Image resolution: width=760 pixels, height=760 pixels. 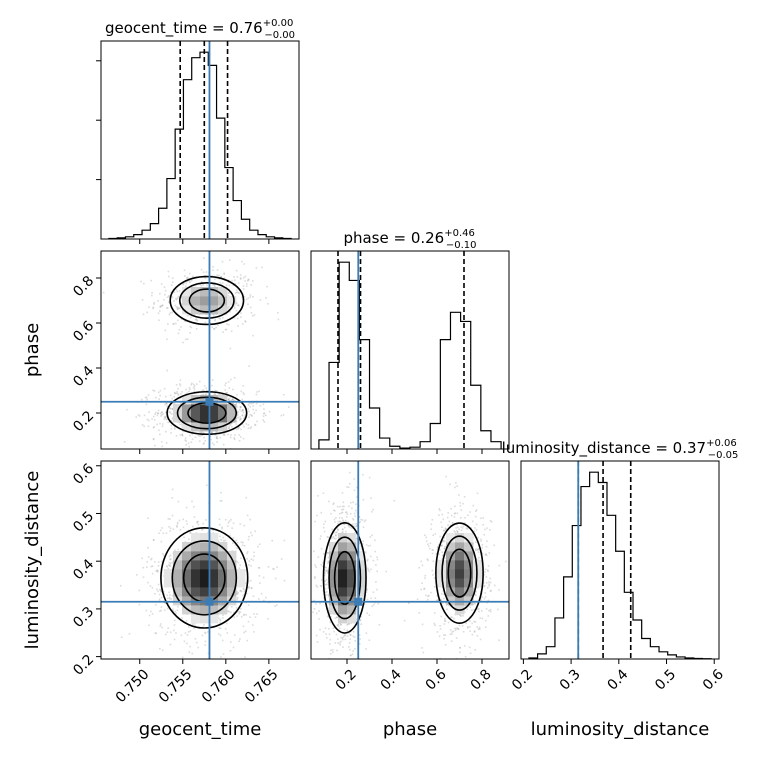 I want to click on y-tick-label-phase: 0.6, so click(x=83, y=331).